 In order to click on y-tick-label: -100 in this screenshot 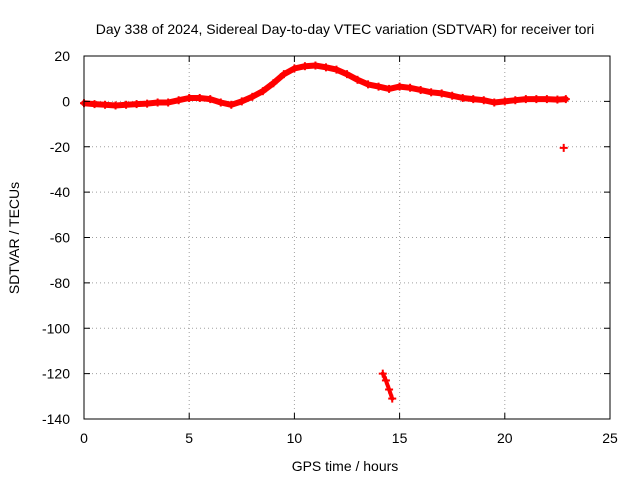, I will do `click(56, 328)`.